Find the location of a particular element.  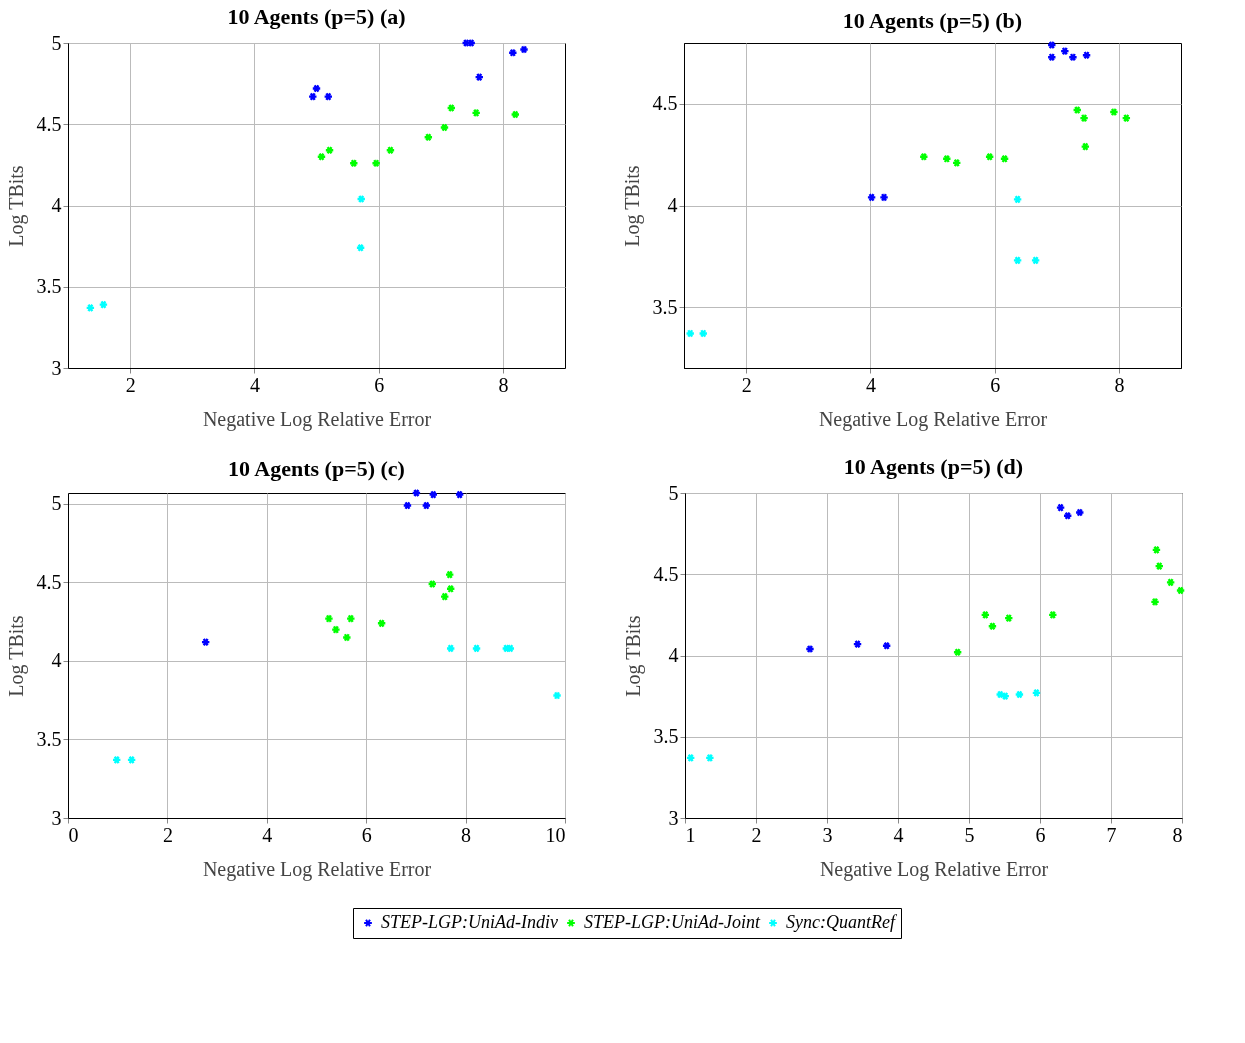

chart-title: 10 Agents (p=5) (a) is located at coordinates (316, 16).